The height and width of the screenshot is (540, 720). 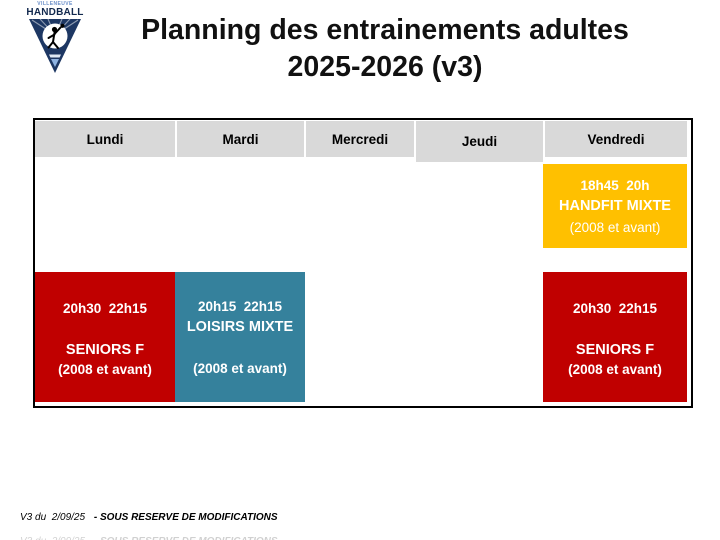 I want to click on day-header-mercredi: Mercredi, so click(x=360, y=139).